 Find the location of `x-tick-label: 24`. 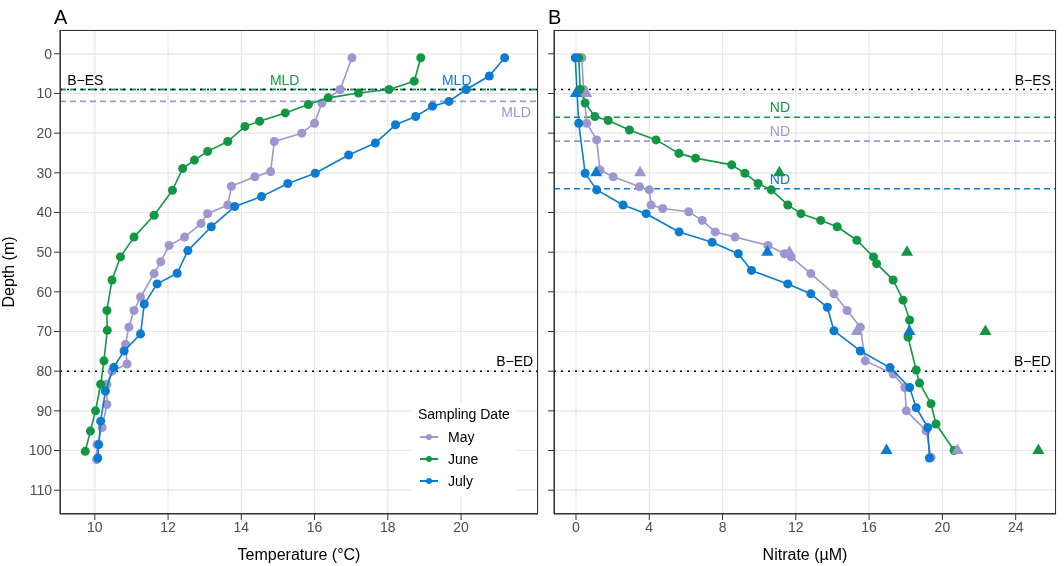

x-tick-label: 24 is located at coordinates (1015, 526).